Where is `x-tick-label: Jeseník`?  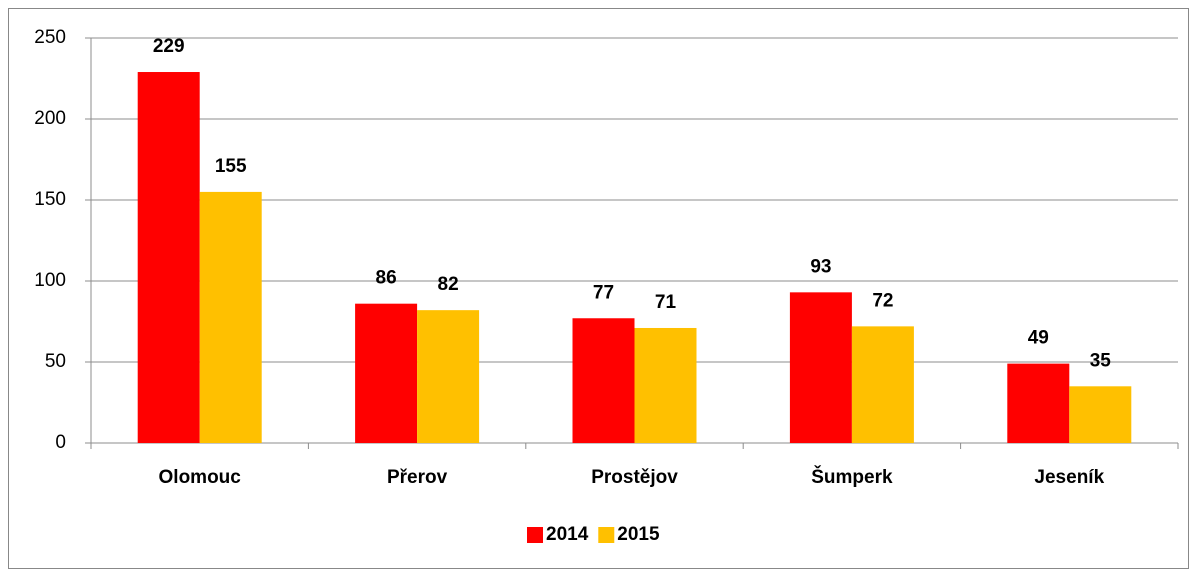
x-tick-label: Jeseník is located at coordinates (1069, 477).